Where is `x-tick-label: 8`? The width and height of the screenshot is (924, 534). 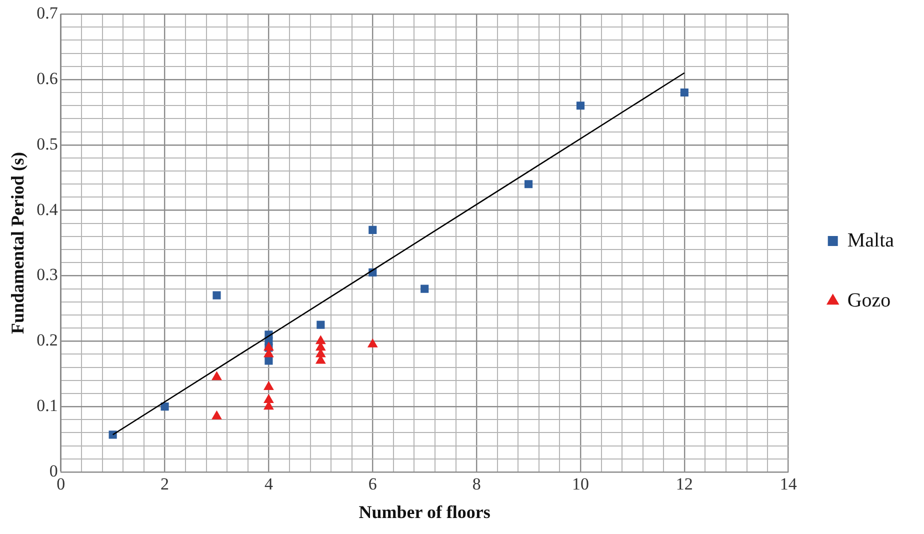
x-tick-label: 8 is located at coordinates (476, 484).